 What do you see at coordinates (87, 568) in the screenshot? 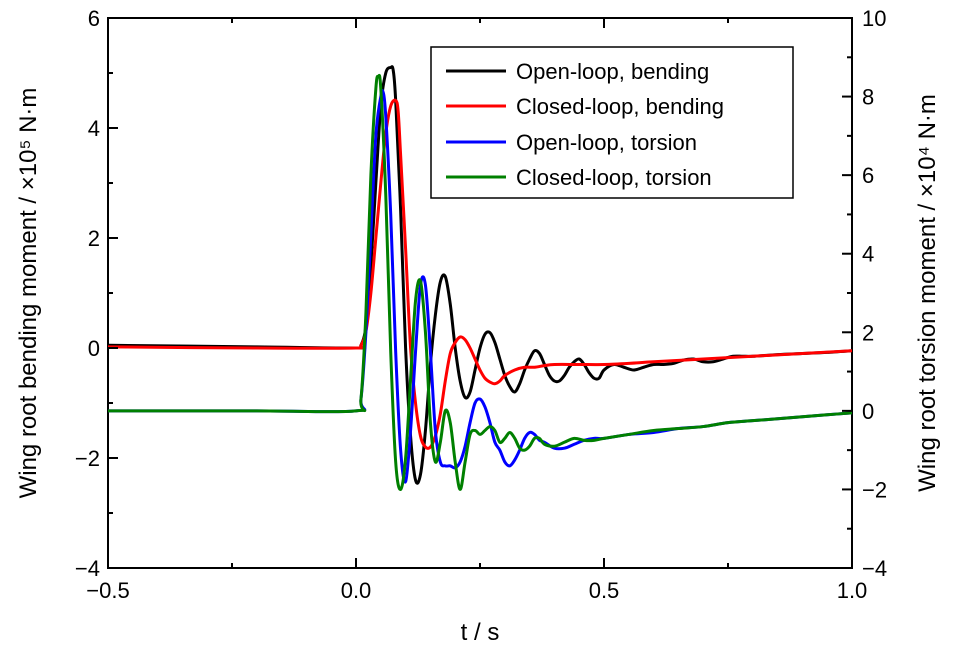
I see `y-left-tick-label: −4` at bounding box center [87, 568].